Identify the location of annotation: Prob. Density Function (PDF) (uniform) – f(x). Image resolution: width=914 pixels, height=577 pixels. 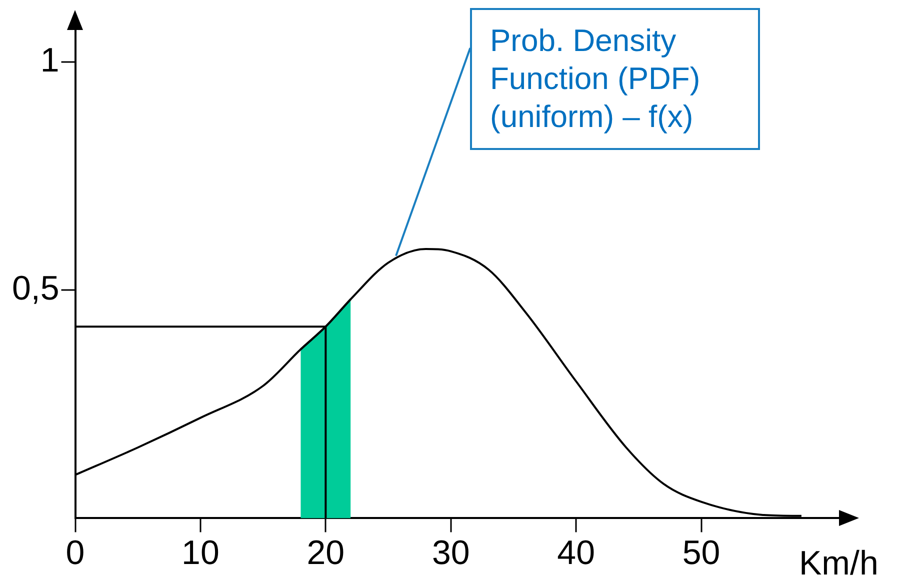
(615, 79).